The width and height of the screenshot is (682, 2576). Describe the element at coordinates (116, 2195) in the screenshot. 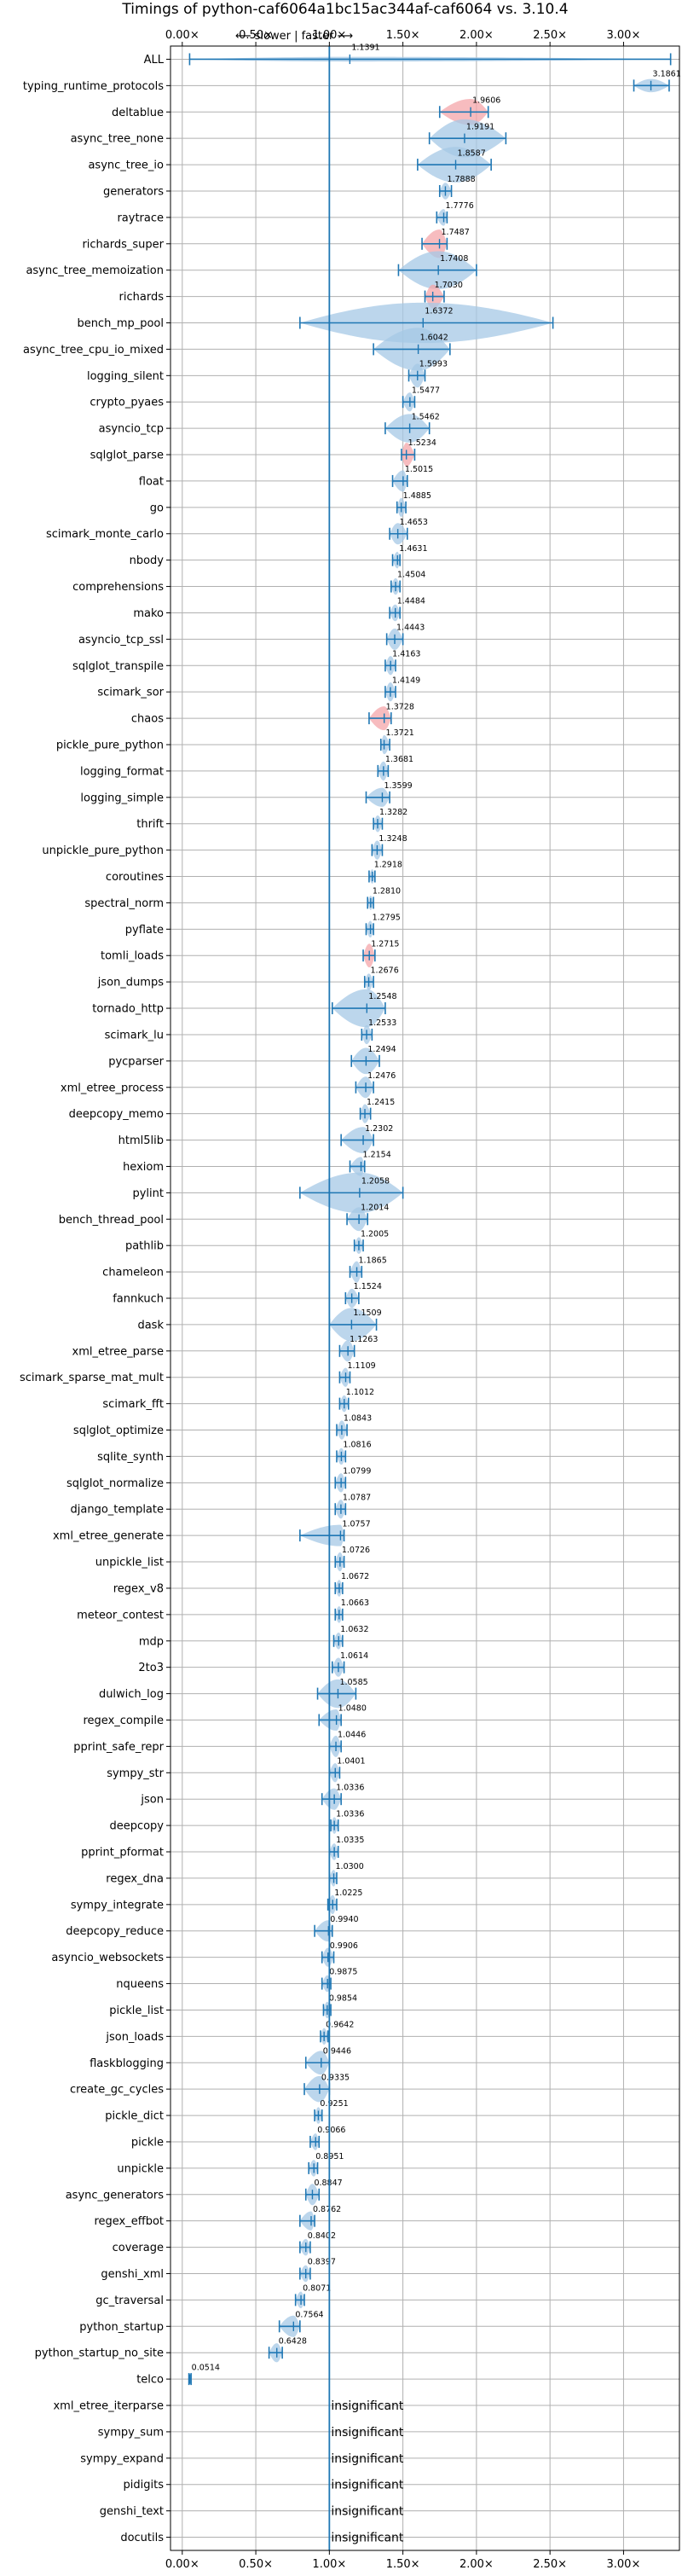

I see `benchmark-label: async_generators` at that location.